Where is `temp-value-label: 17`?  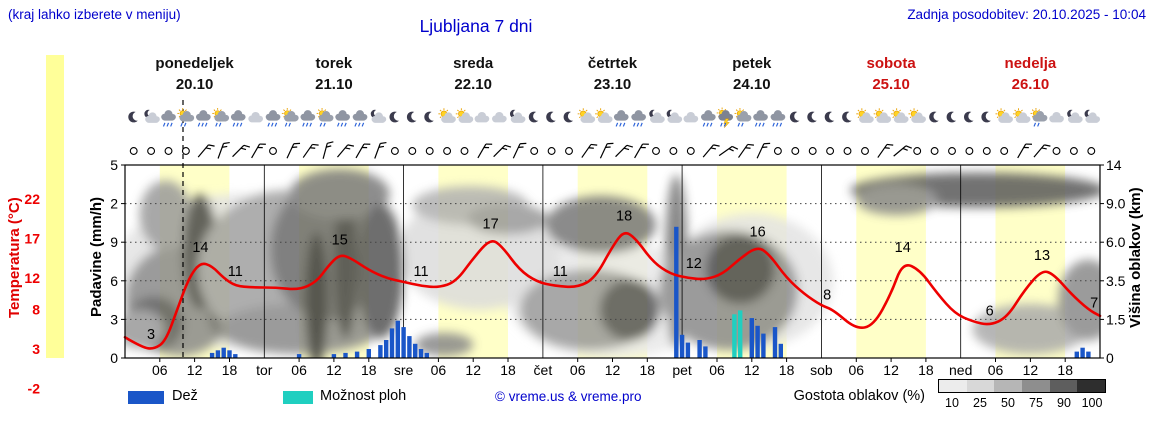 temp-value-label: 17 is located at coordinates (491, 225).